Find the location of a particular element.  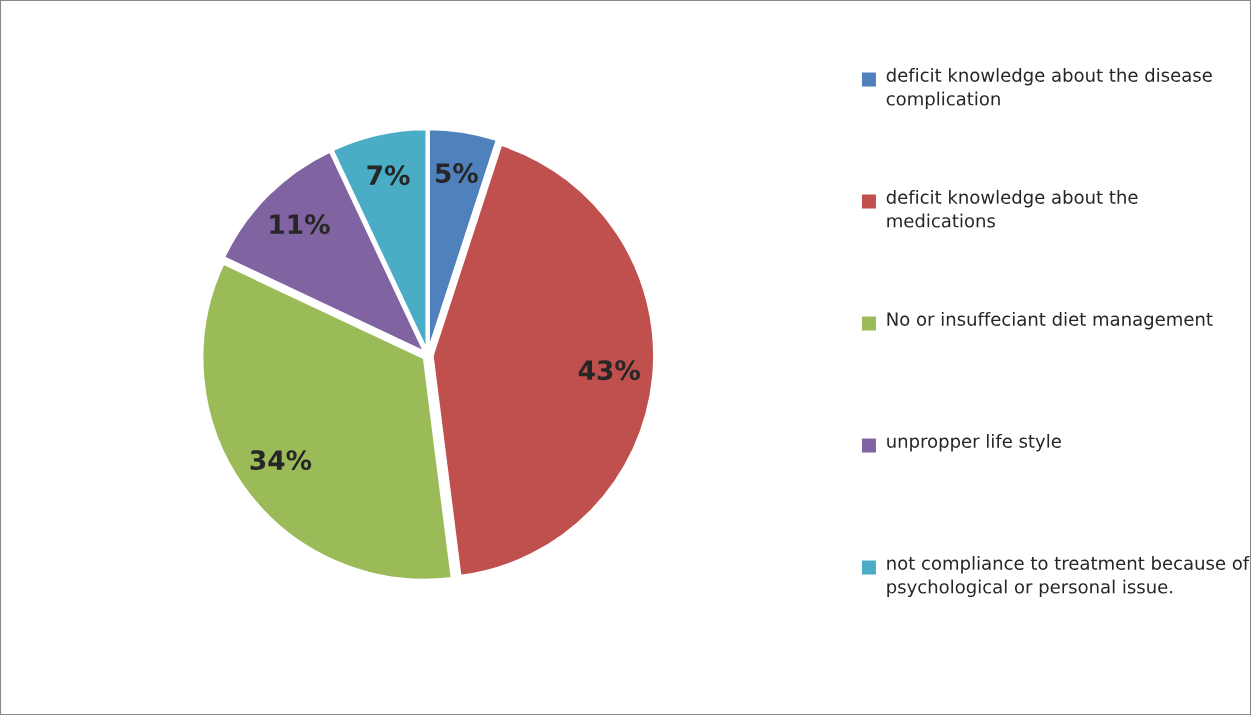

data-label: 11% is located at coordinates (300, 224).